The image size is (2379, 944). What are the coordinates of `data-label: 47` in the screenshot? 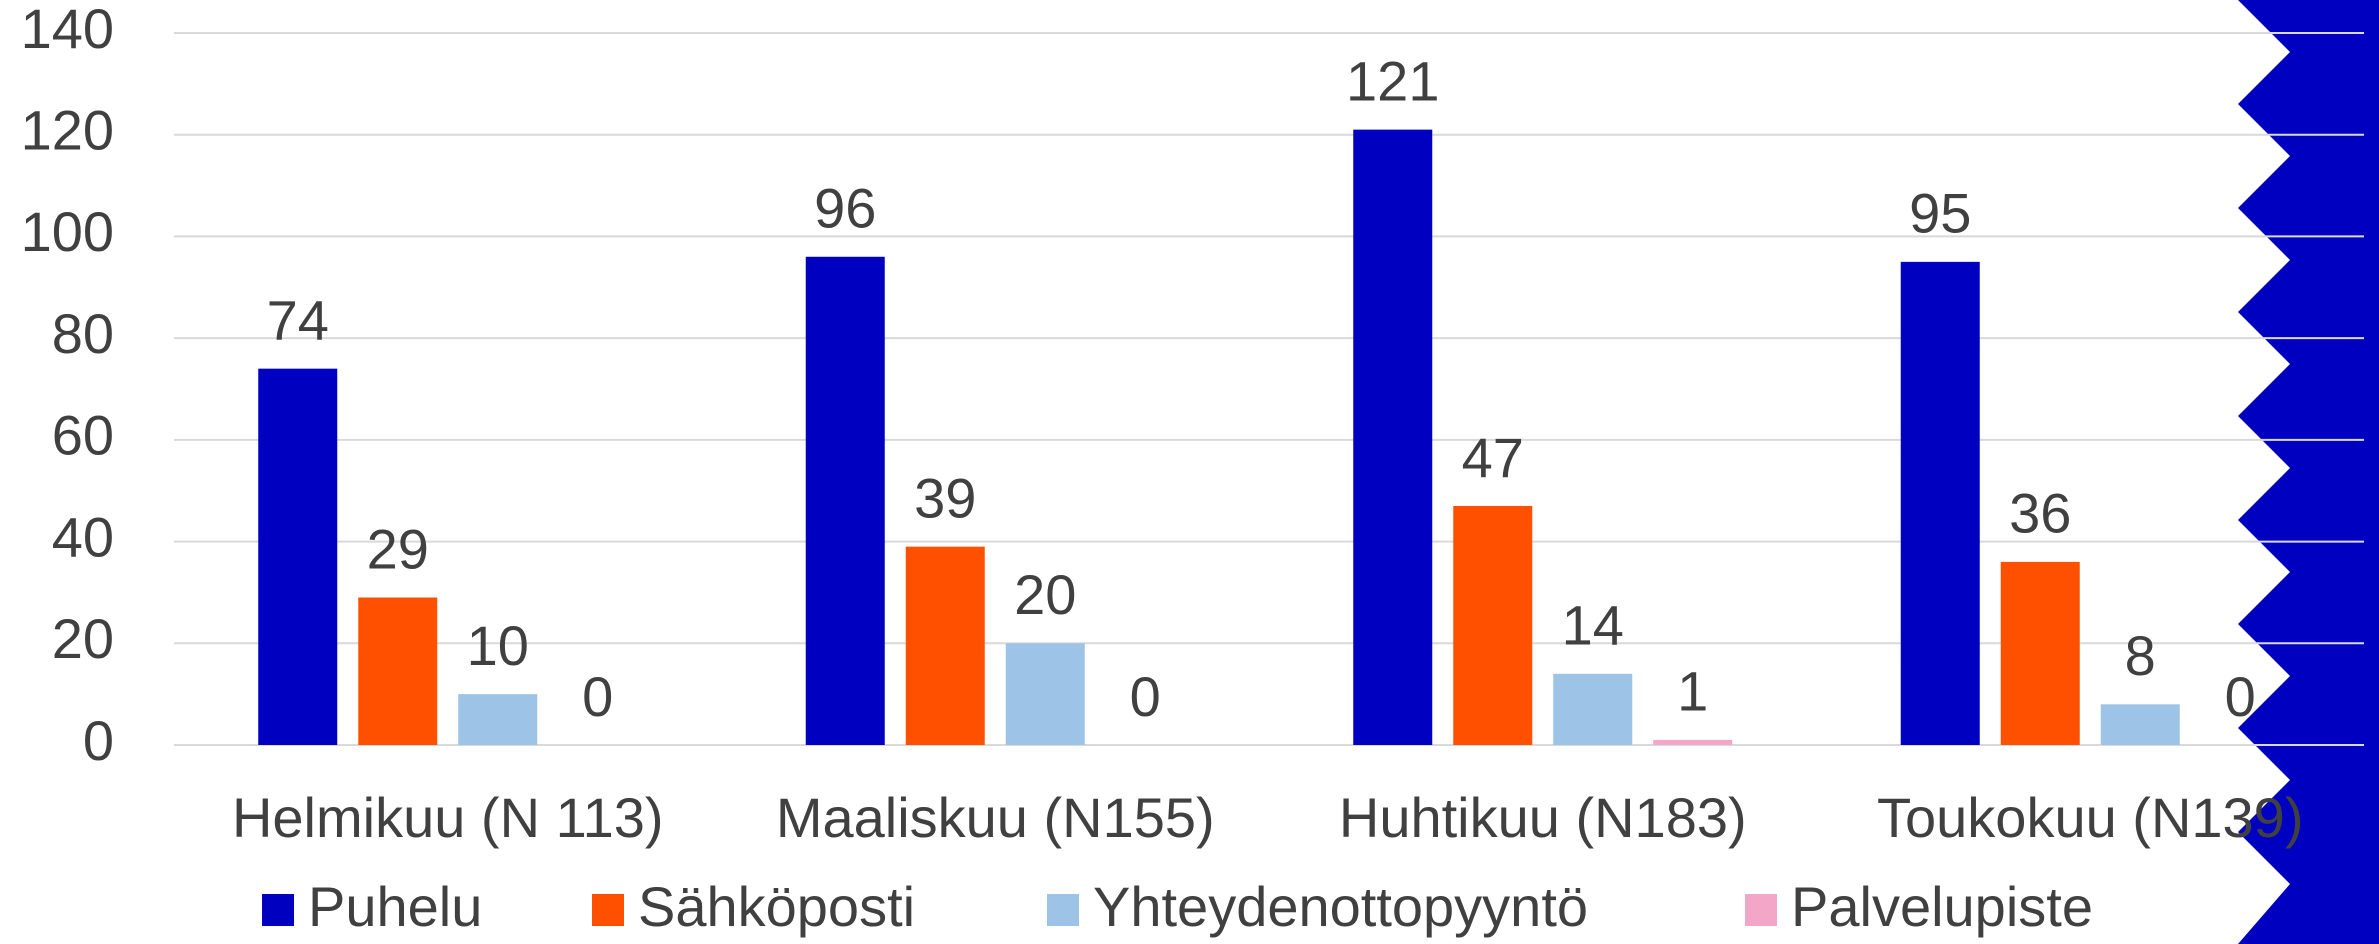 It's located at (1493, 457).